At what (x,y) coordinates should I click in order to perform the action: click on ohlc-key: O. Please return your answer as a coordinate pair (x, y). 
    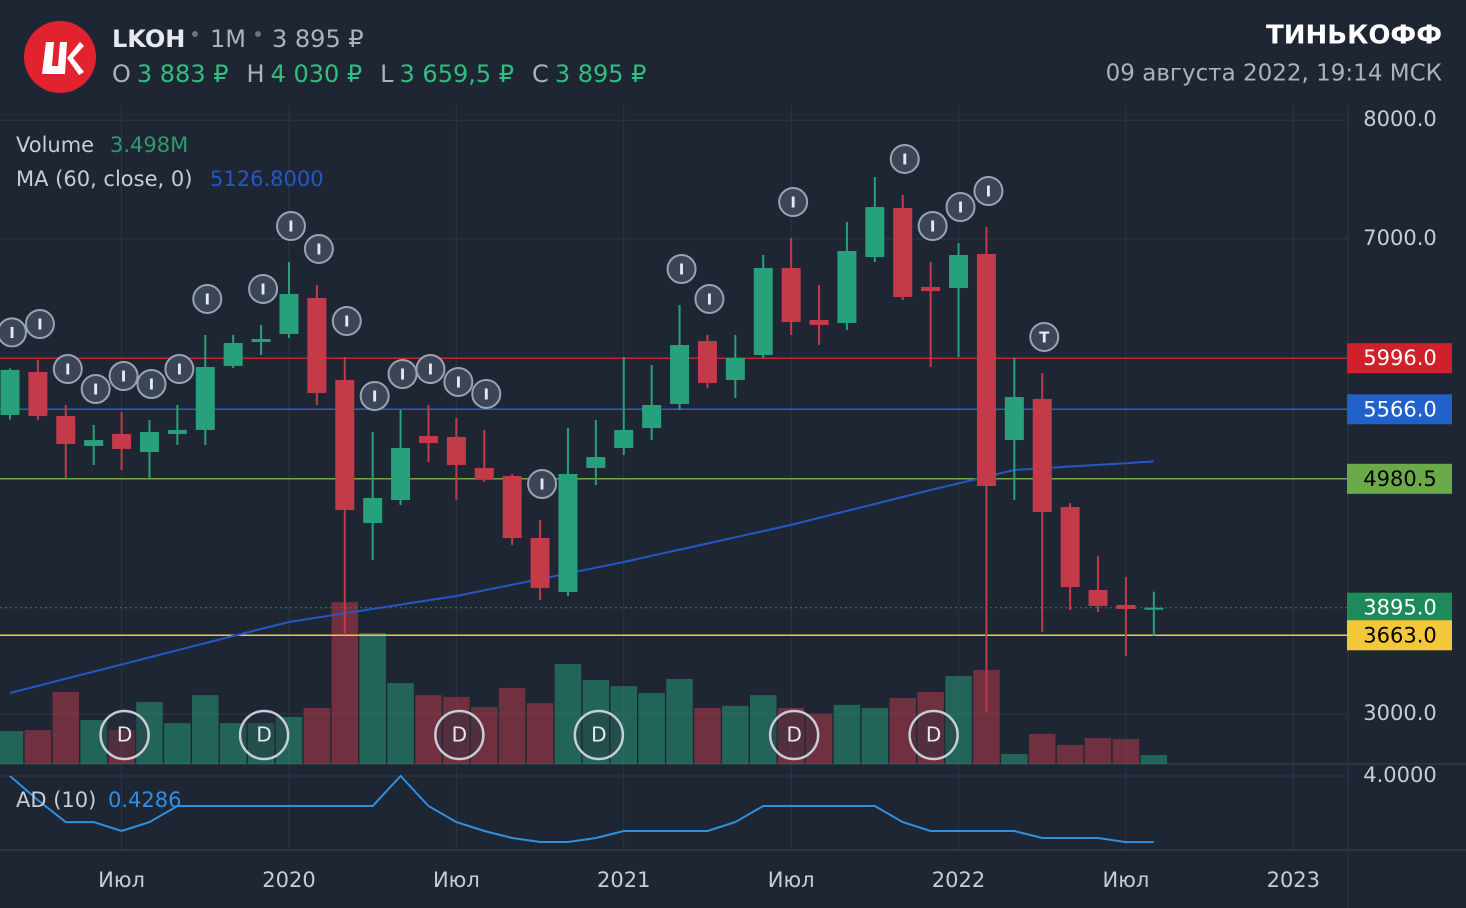
    Looking at the image, I should click on (121, 74).